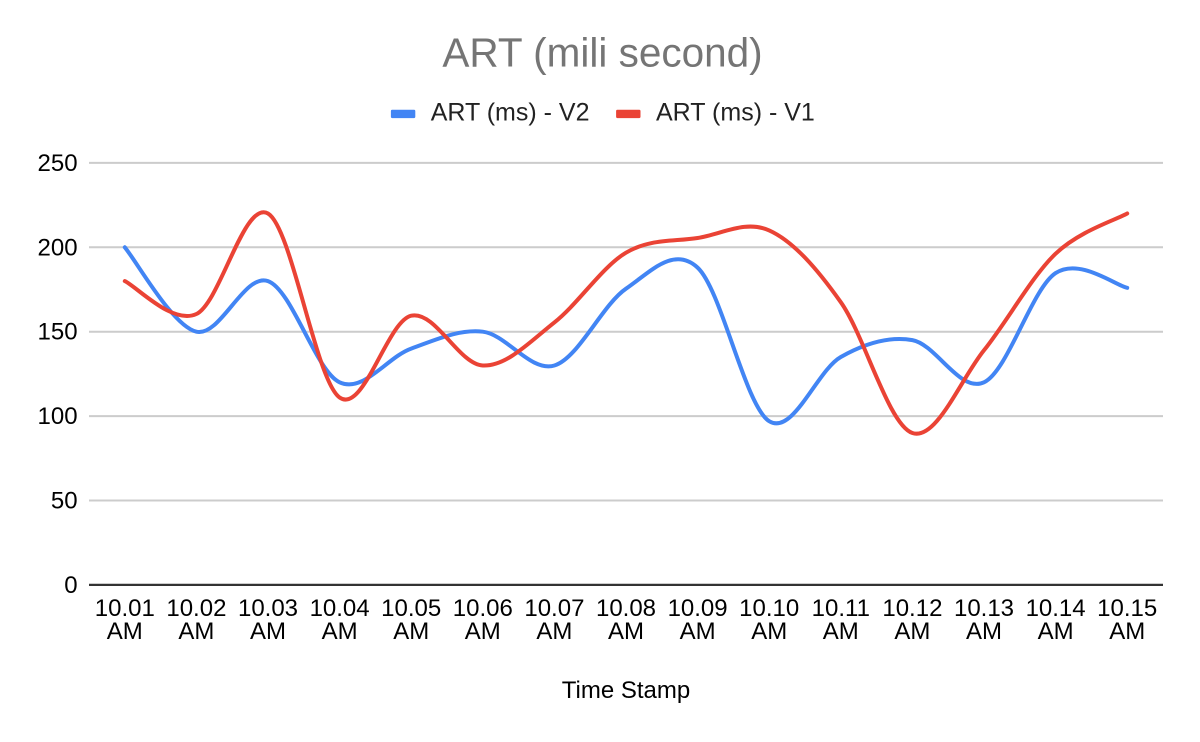  Describe the element at coordinates (58, 247) in the screenshot. I see `svg-text: 200` at that location.